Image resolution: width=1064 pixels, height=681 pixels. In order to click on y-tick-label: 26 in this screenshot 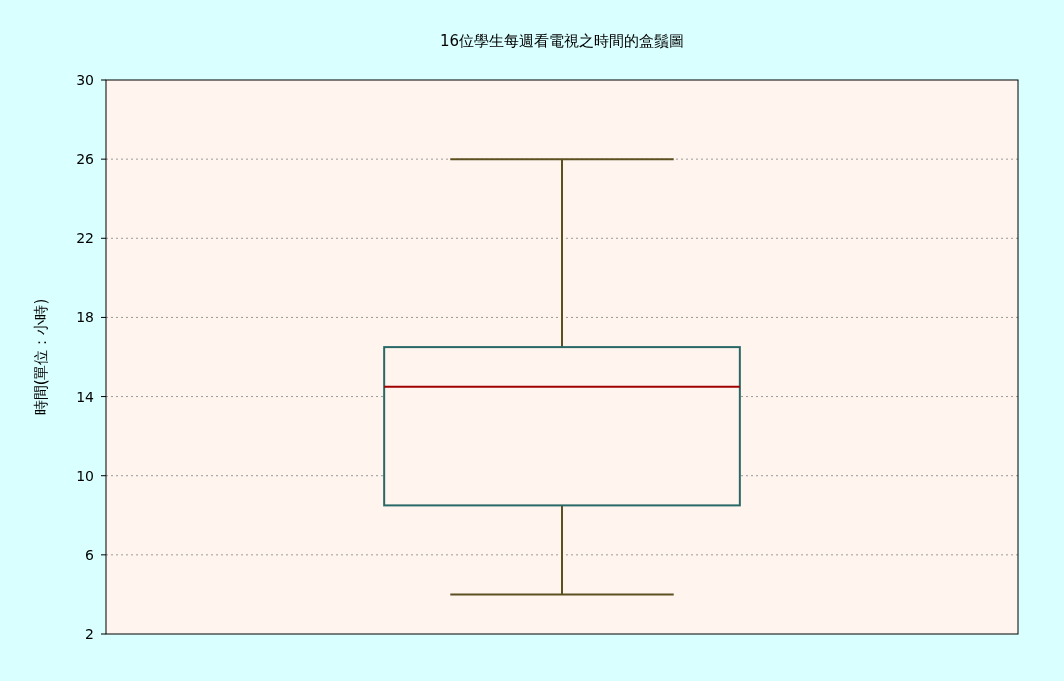, I will do `click(85, 159)`.